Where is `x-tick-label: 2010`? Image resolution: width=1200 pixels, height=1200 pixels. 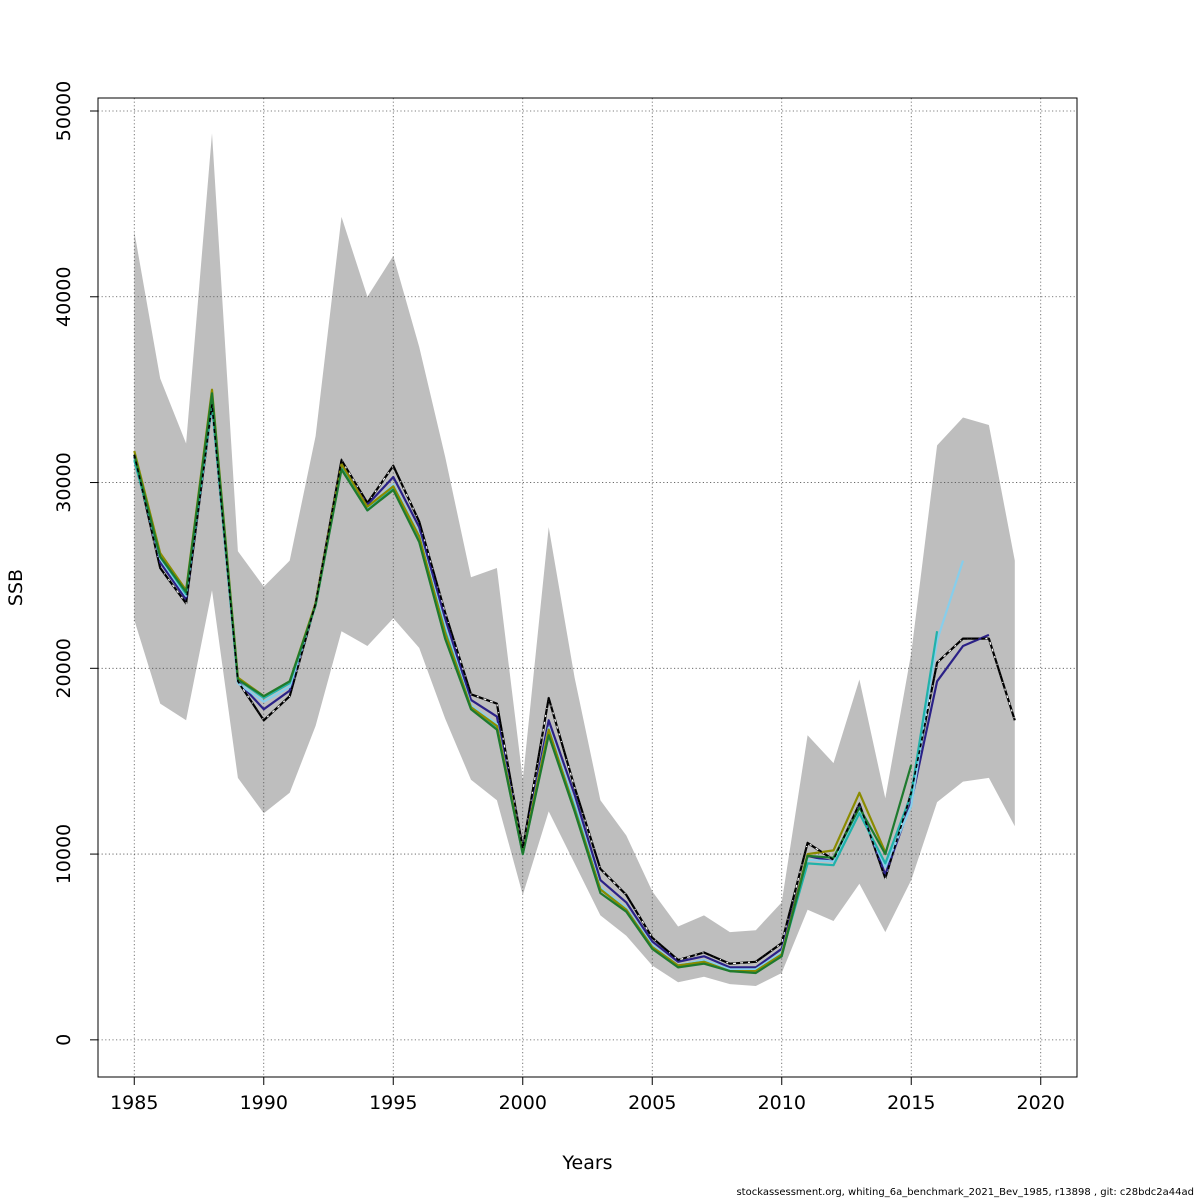 x-tick-label: 2010 is located at coordinates (782, 1103).